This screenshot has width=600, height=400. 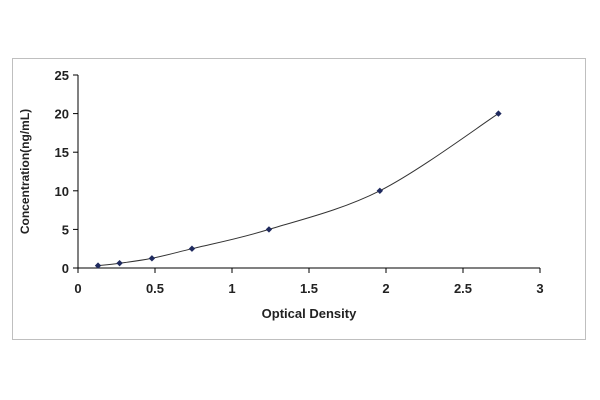 What do you see at coordinates (62, 75) in the screenshot?
I see `y-tick-label: 25` at bounding box center [62, 75].